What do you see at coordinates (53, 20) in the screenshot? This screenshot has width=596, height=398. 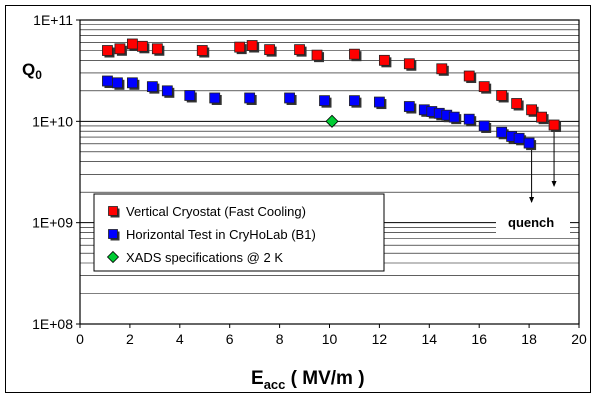 I see `y-tick-label: 1E+11` at bounding box center [53, 20].